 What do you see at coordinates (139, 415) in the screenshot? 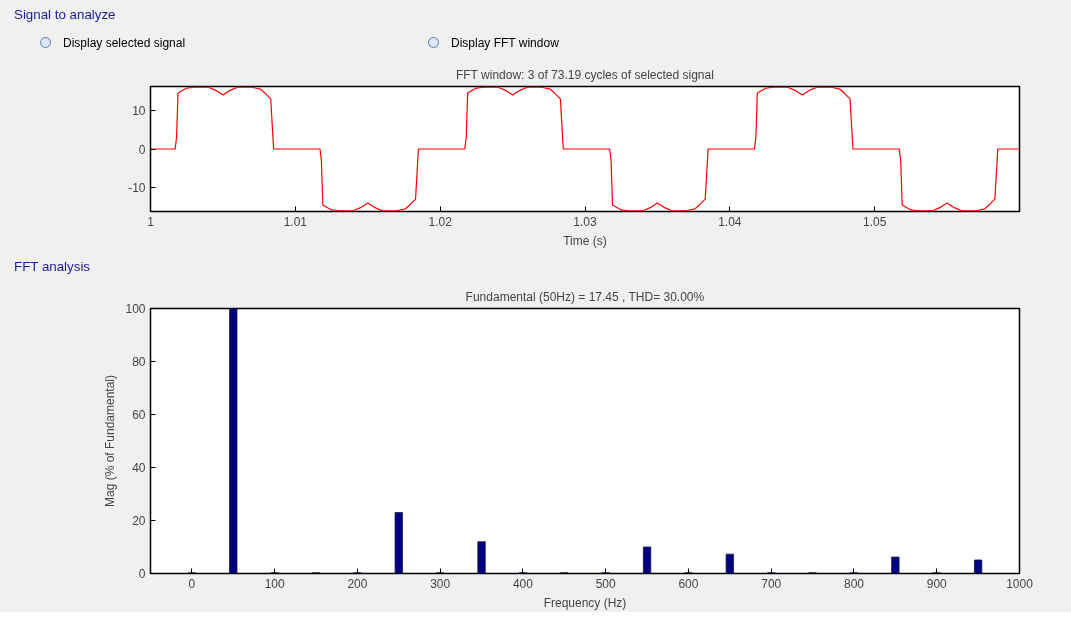
I see `y-tick-label: 60` at bounding box center [139, 415].